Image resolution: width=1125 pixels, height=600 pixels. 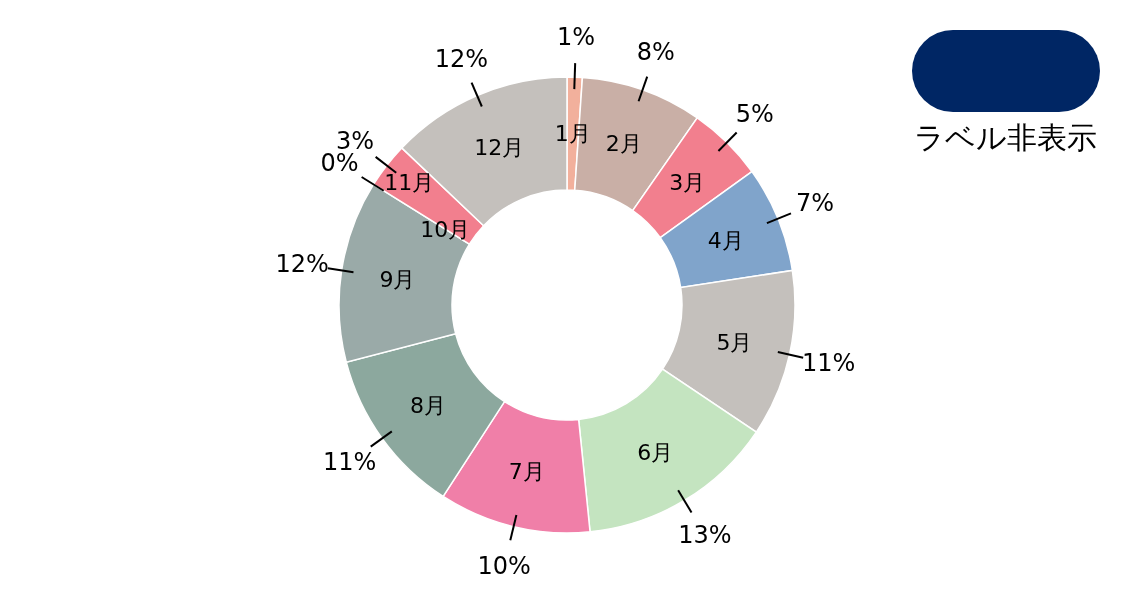 What do you see at coordinates (339, 163) in the screenshot?
I see `text: 0%` at bounding box center [339, 163].